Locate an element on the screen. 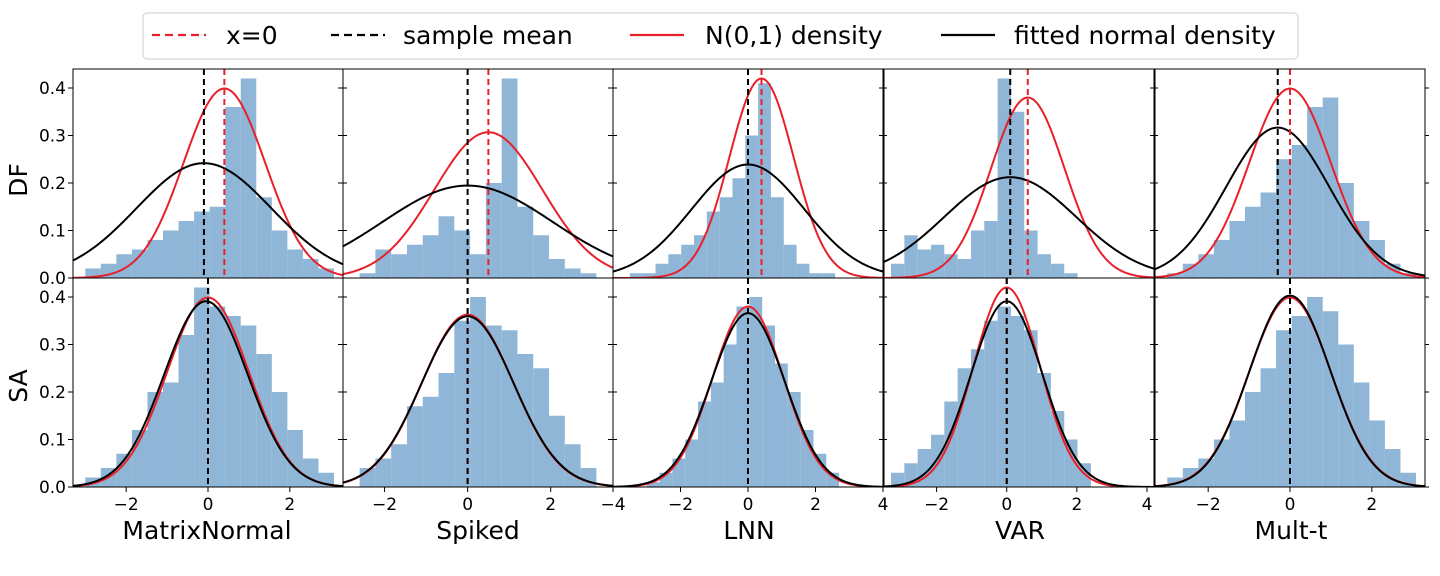 The height and width of the screenshot is (576, 1440). row-label-sa: SA is located at coordinates (18, 385).